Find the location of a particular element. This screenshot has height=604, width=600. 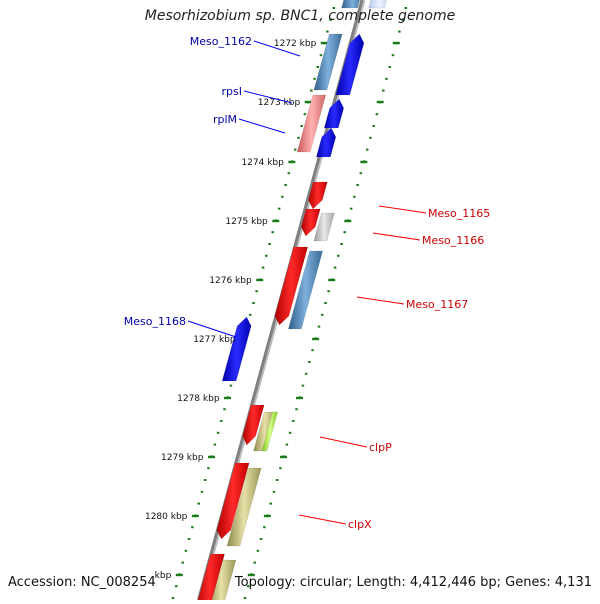

gene-block-olive is located at coordinates (244, 507).